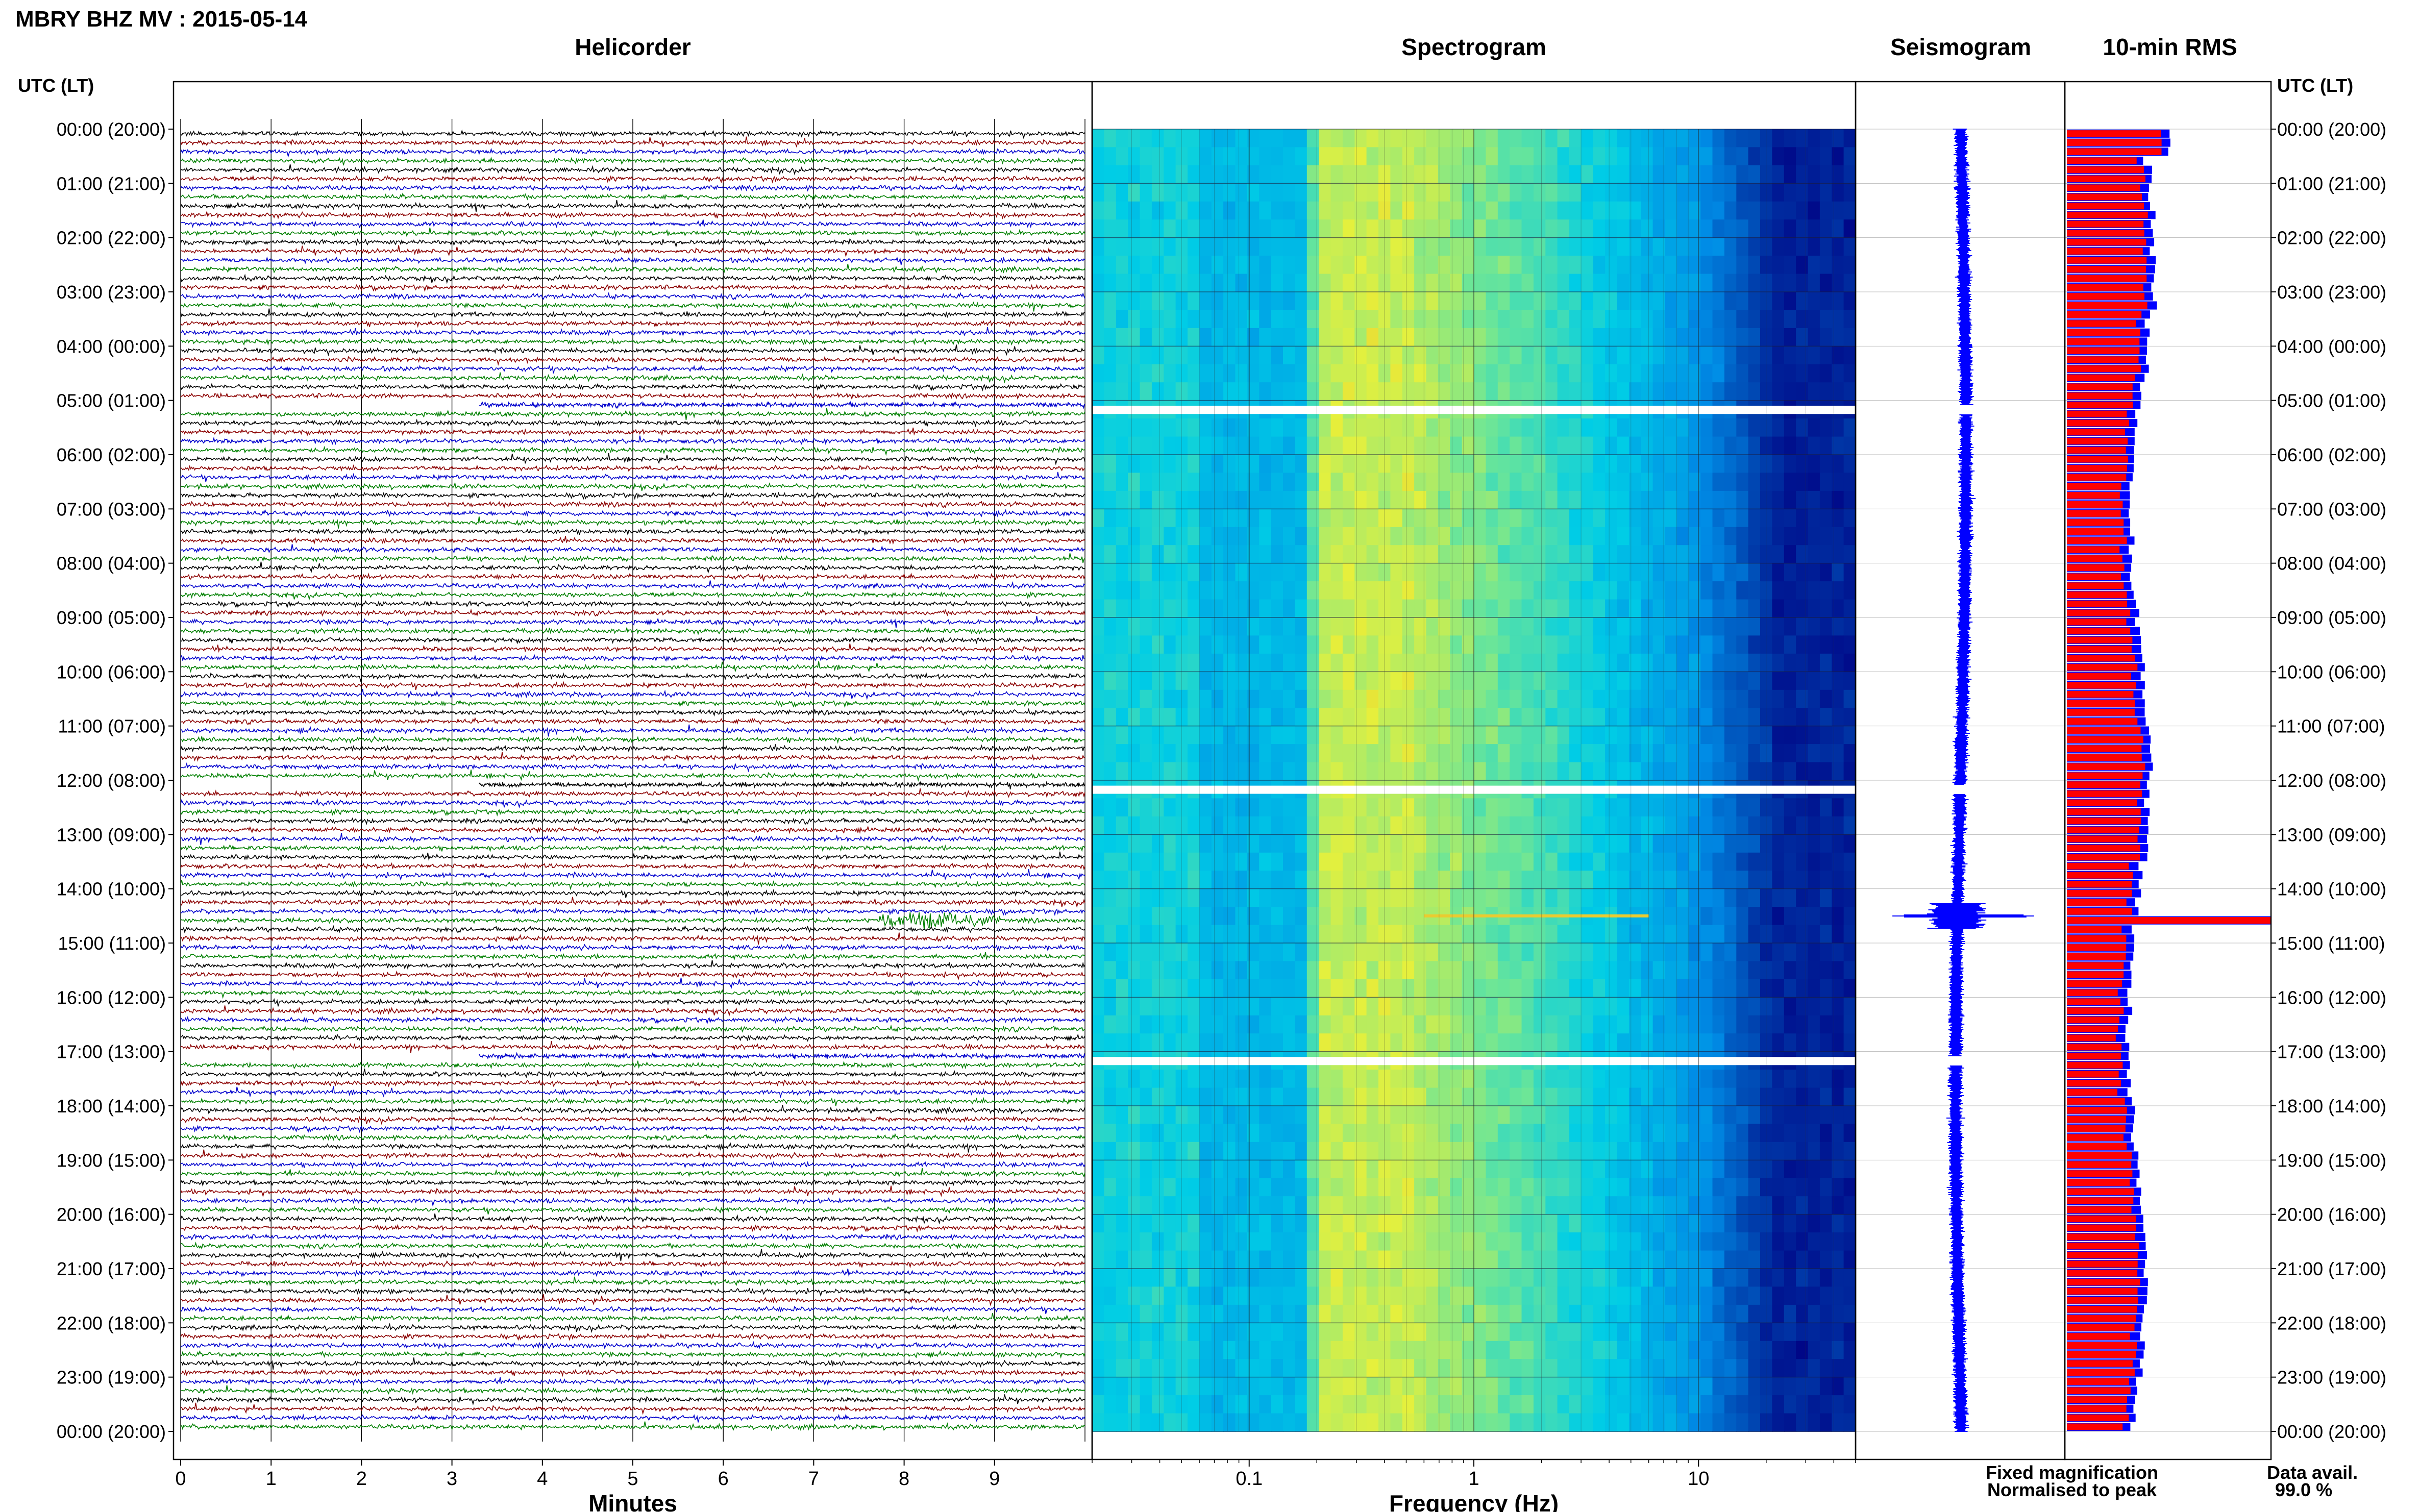  What do you see at coordinates (111, 129) in the screenshot?
I see `hour-label-left: 00:00 (20:00)` at bounding box center [111, 129].